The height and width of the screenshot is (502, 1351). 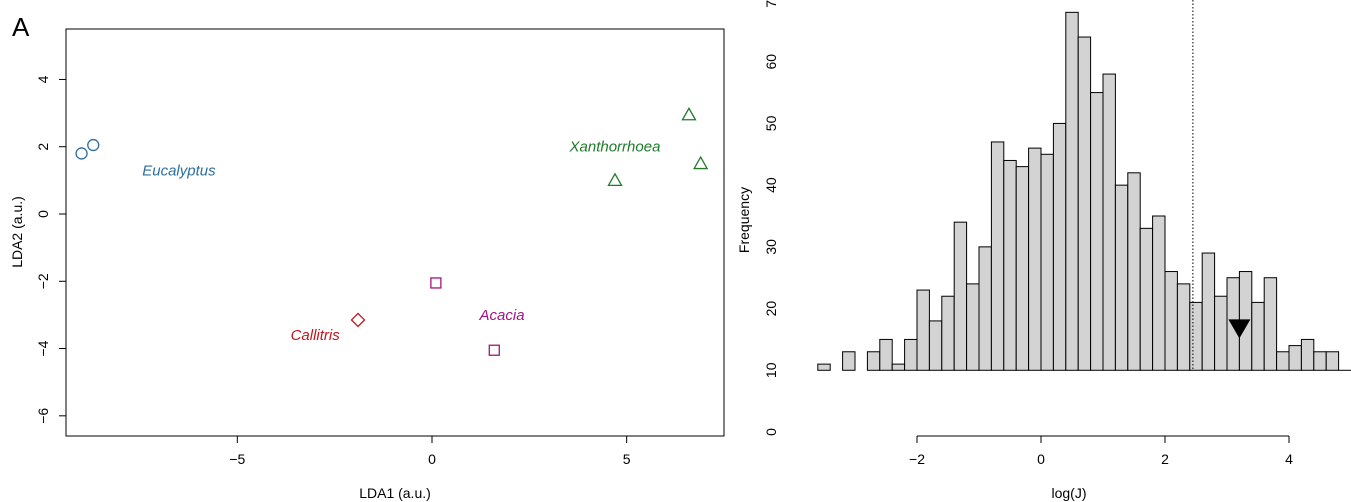 What do you see at coordinates (395, 493) in the screenshot?
I see `scatter-x-axis-label: LDA1 (a.u.)` at bounding box center [395, 493].